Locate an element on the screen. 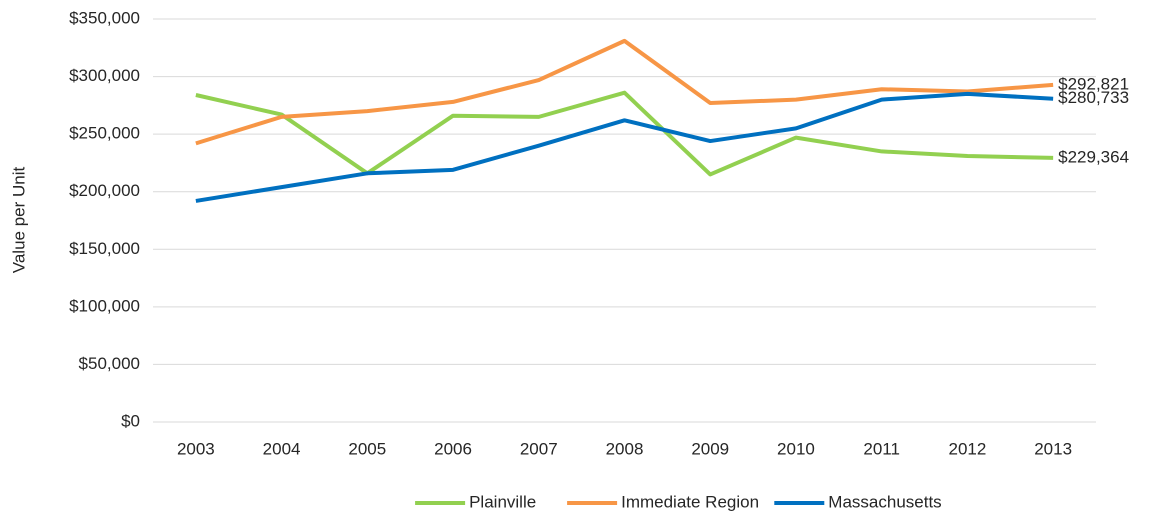  x-tick-label: 2010 is located at coordinates (796, 448).